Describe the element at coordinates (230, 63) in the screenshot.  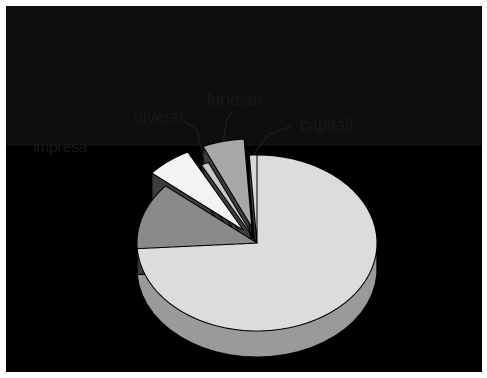
I see `chart-subtitle: IRPEF PER TIPI DI REDDITO` at that location.